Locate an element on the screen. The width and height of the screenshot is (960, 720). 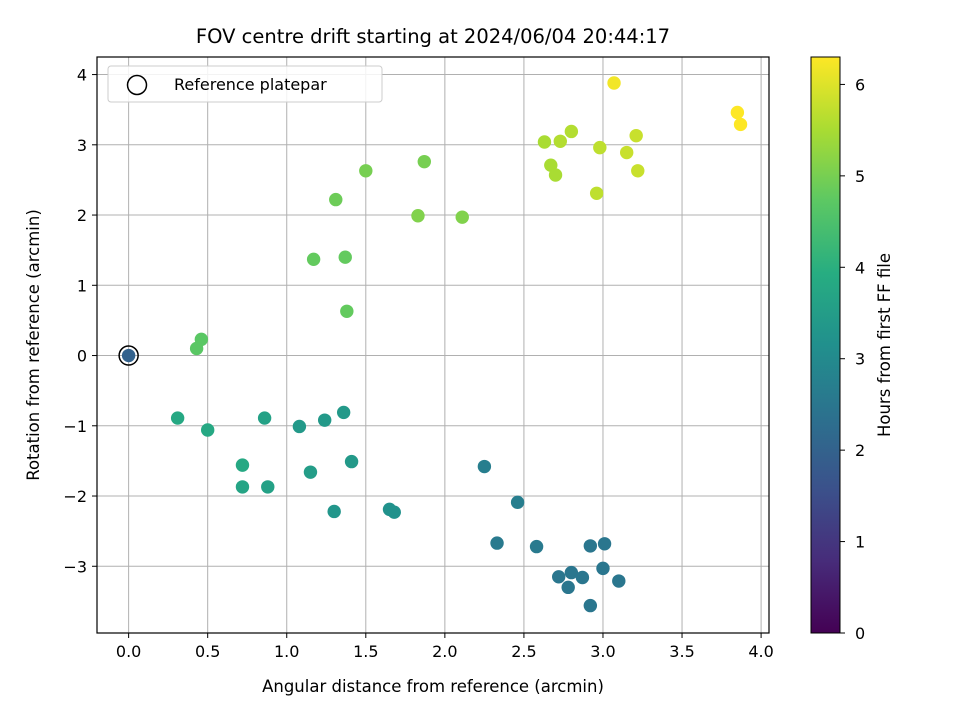
colorbar is located at coordinates (825, 345).